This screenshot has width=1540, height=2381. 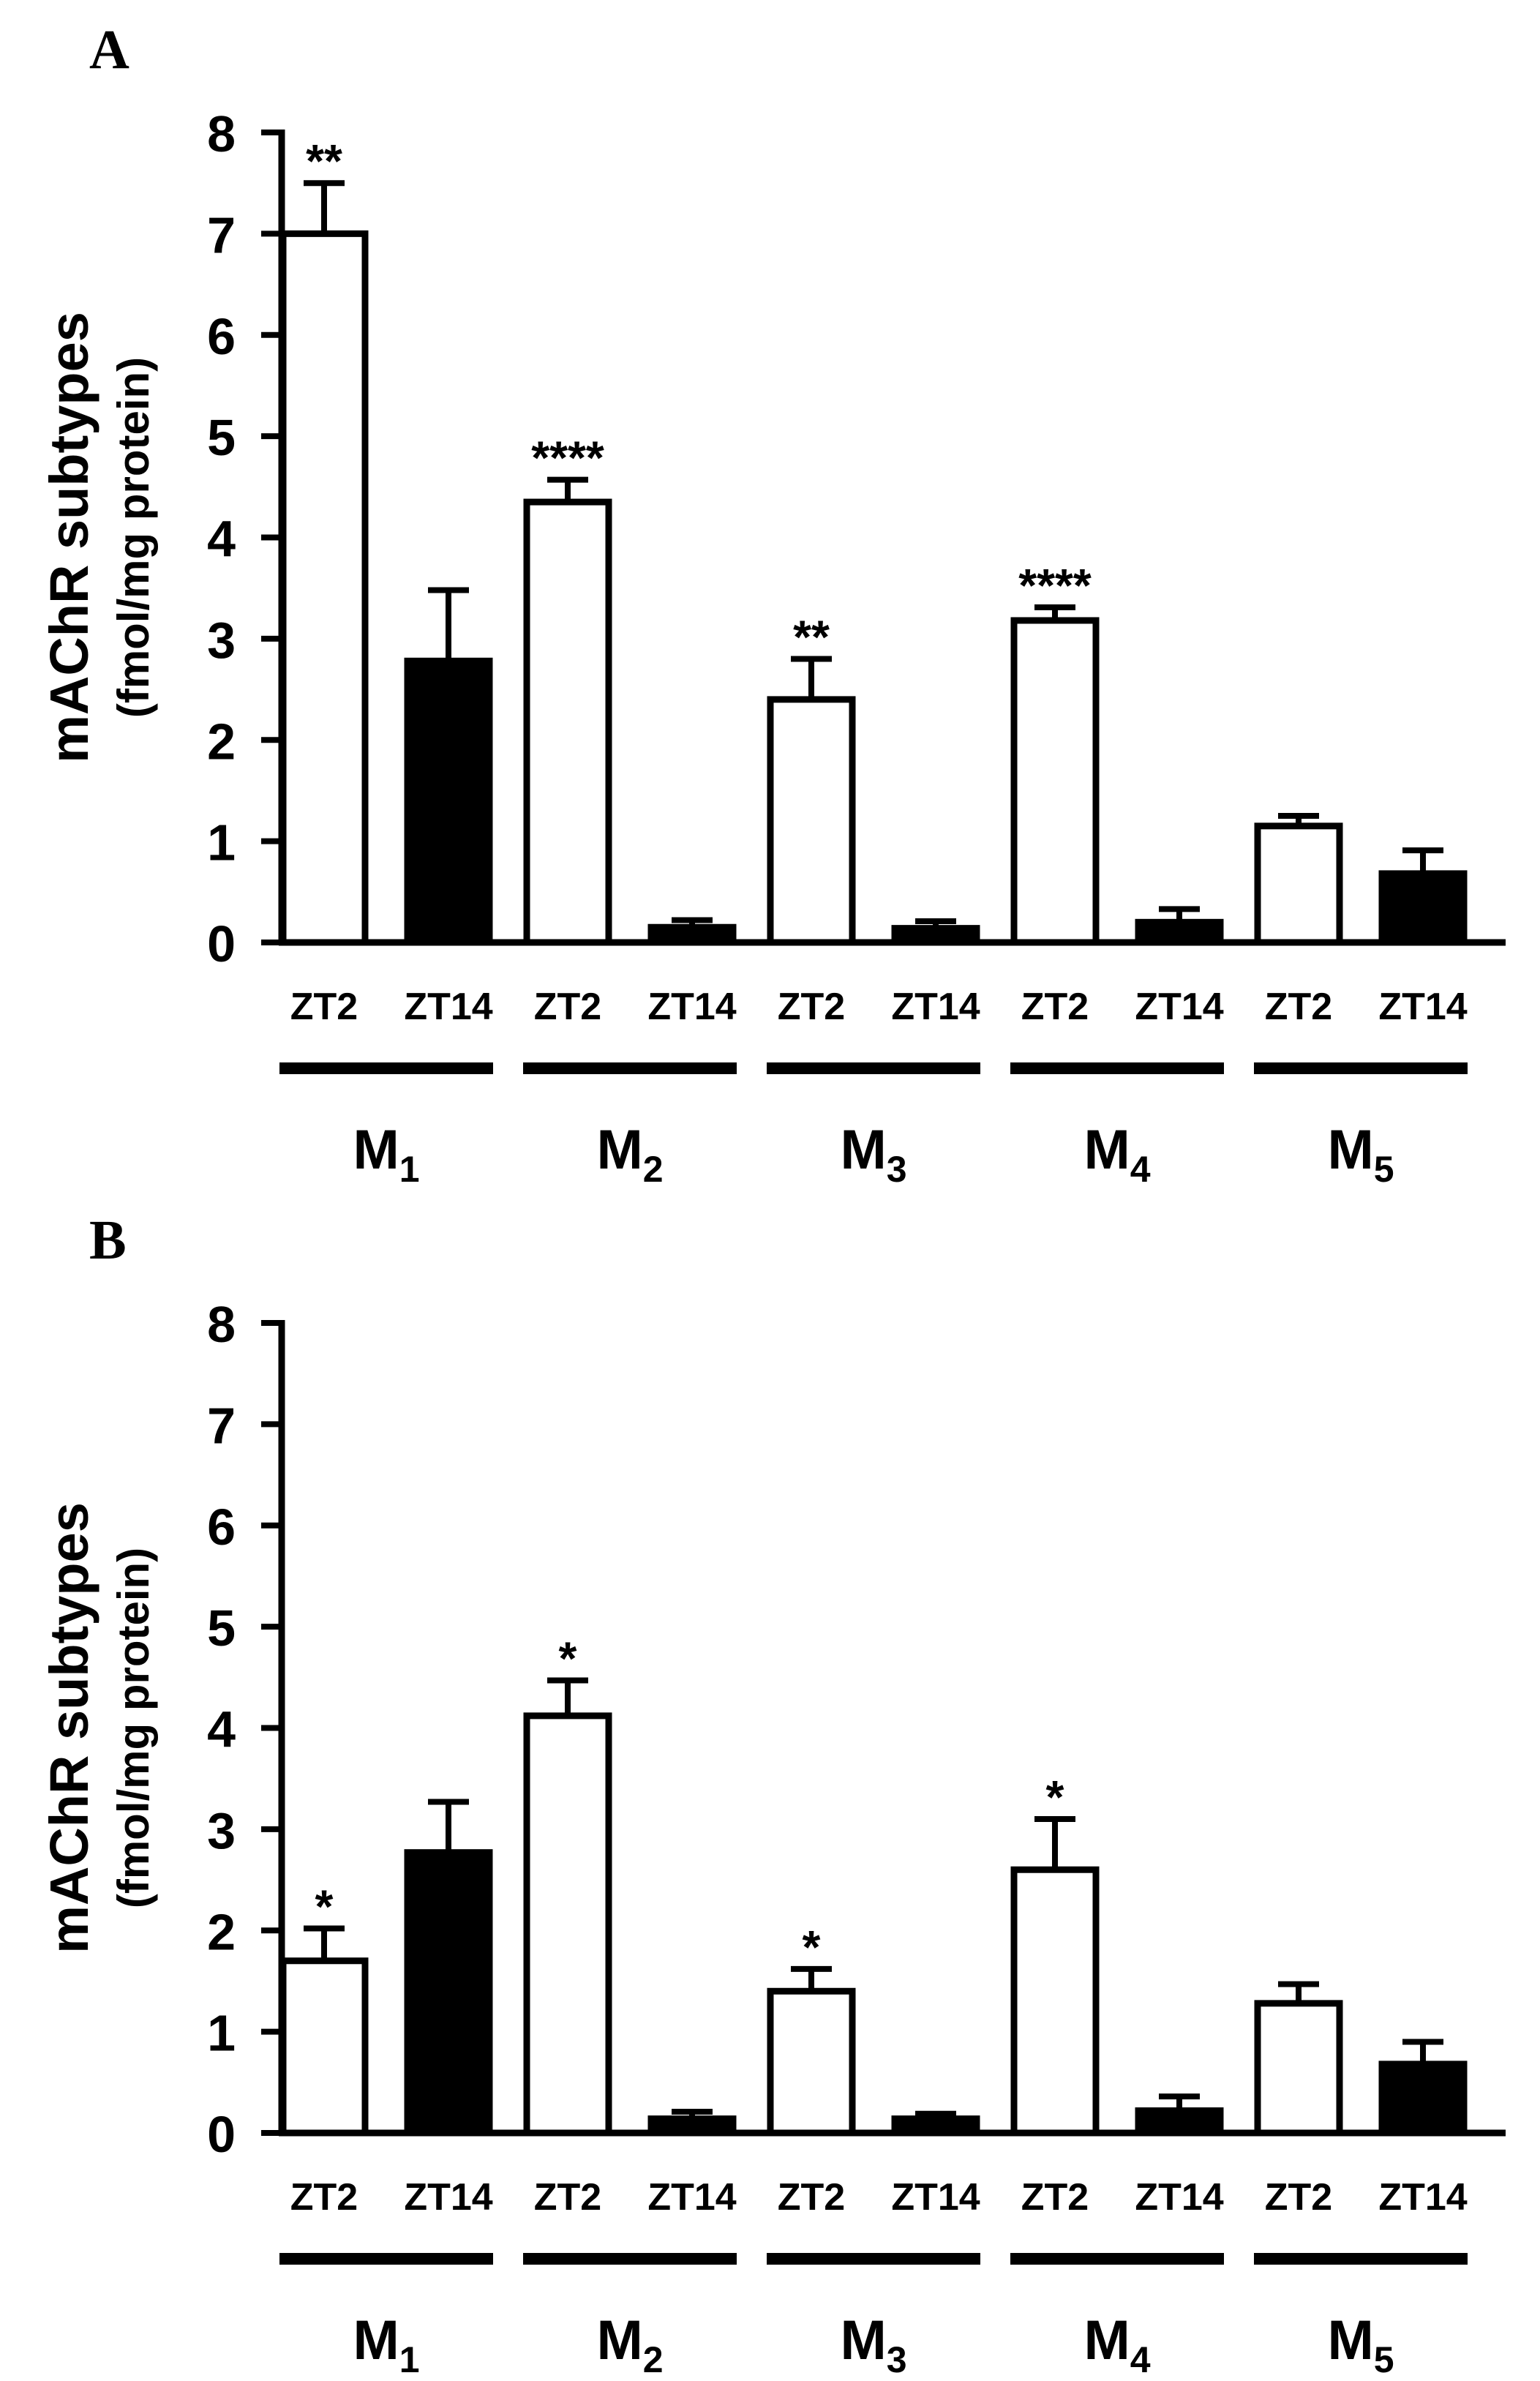 I want to click on group-label: M3, so click(x=873, y=2344).